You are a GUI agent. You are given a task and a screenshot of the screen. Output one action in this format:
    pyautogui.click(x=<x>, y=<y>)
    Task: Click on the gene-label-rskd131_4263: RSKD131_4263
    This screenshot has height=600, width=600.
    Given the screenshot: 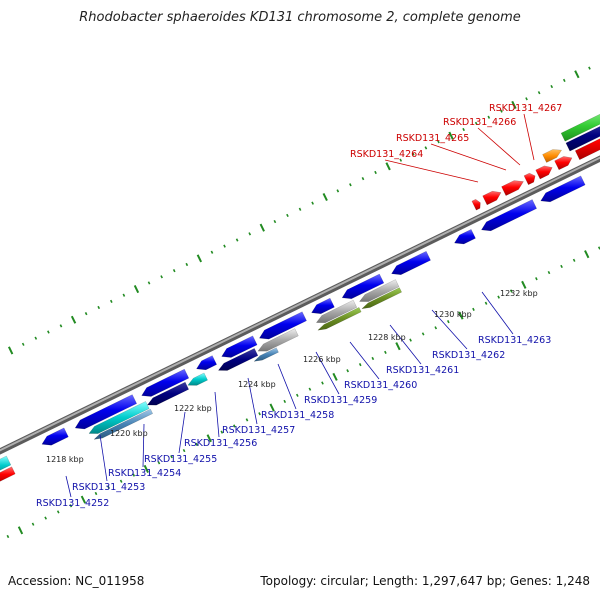 What is the action you would take?
    pyautogui.click(x=514, y=340)
    